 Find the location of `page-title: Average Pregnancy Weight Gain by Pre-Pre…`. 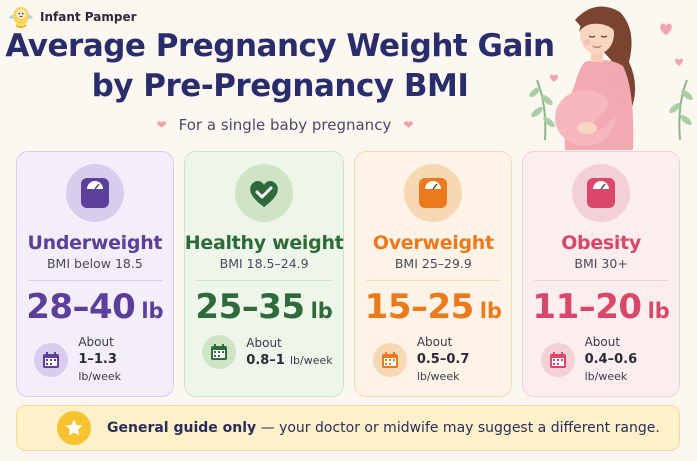

page-title: Average Pregnancy Weight Gain by Pre-Pre… is located at coordinates (280, 66).